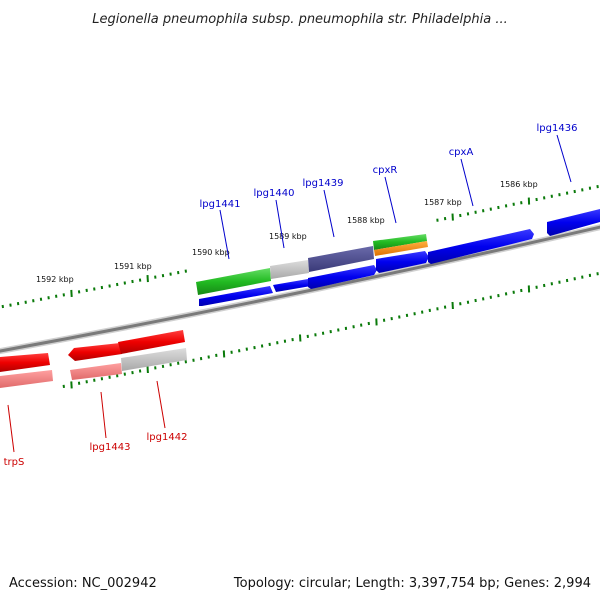 Image resolution: width=600 pixels, height=600 pixels. I want to click on gene-lpg1439, so click(342, 277).